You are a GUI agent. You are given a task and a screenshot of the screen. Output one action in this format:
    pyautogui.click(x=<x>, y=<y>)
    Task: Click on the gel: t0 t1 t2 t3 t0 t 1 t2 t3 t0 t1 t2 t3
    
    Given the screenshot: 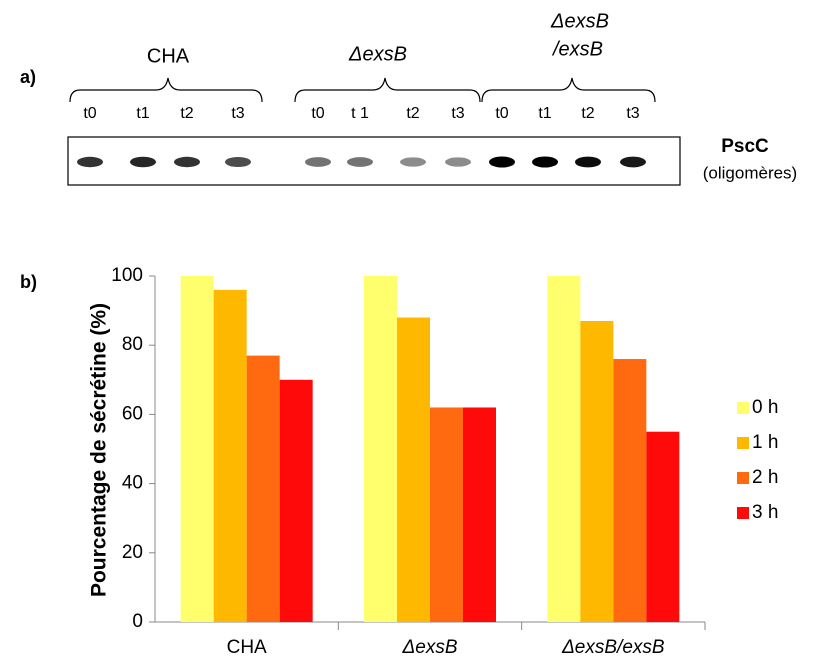 What is the action you would take?
    pyautogui.click(x=361, y=136)
    